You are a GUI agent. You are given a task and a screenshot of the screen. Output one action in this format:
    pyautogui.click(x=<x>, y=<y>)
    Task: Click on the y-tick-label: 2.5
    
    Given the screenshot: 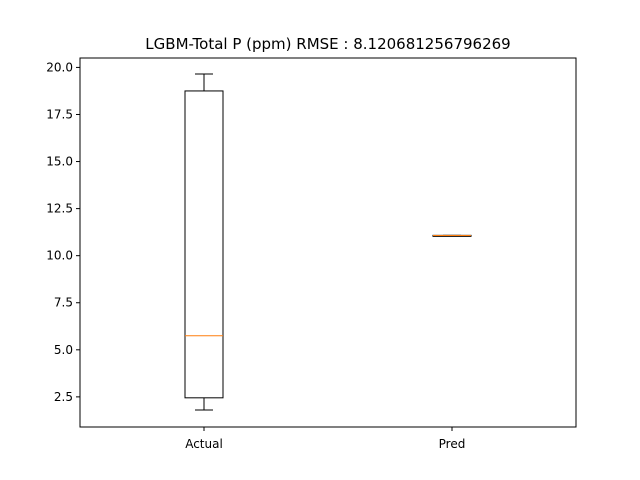 What is the action you would take?
    pyautogui.click(x=63, y=397)
    